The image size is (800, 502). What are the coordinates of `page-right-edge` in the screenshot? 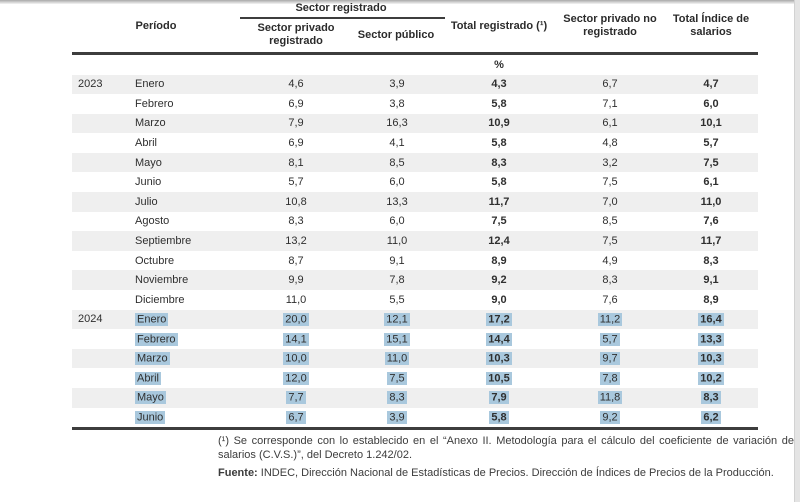 It's located at (797, 251).